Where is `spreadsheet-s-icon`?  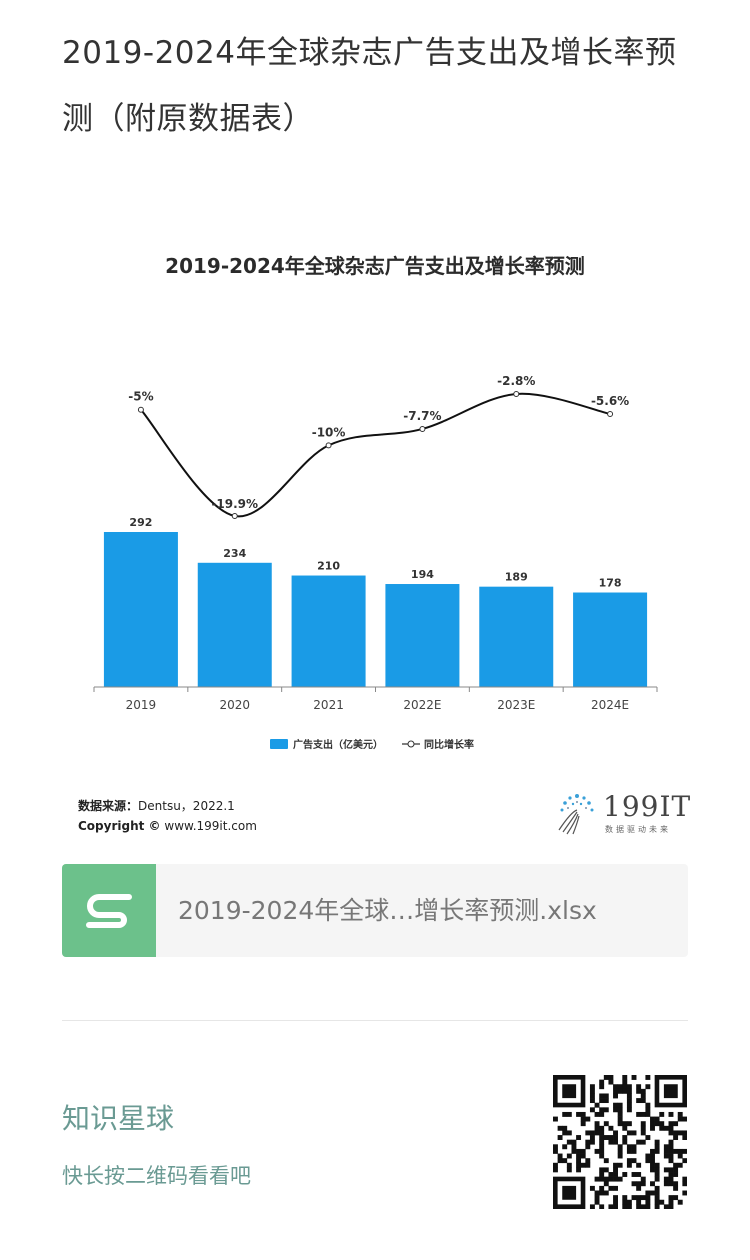 spreadsheet-s-icon is located at coordinates (109, 910).